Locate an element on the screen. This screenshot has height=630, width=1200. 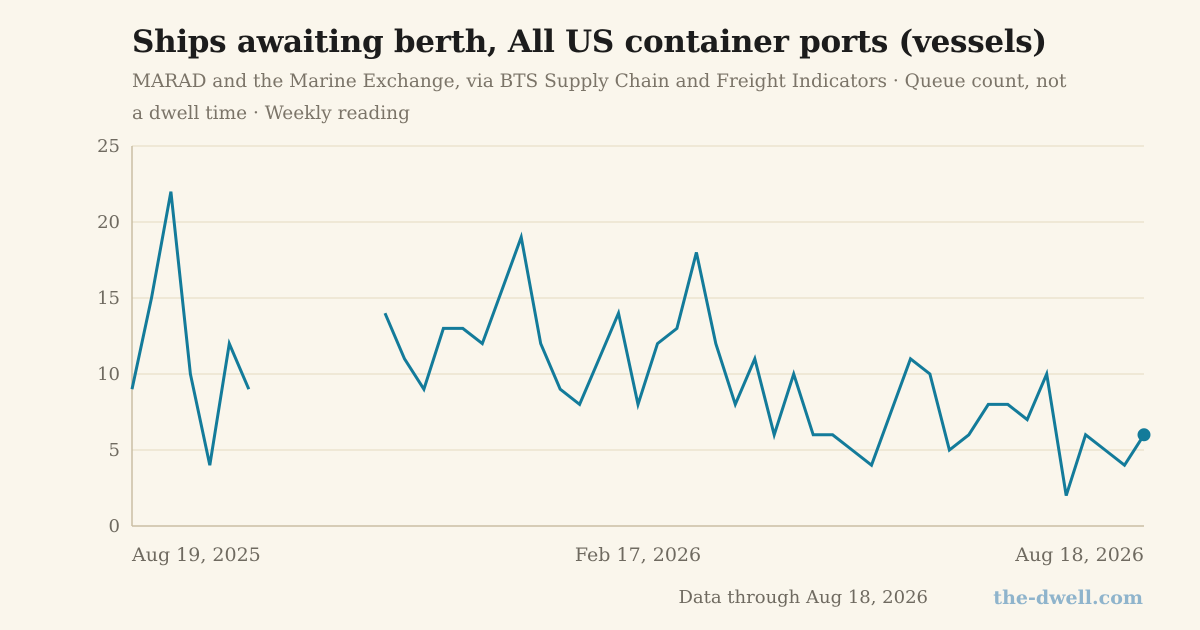
y-axis-ticks: 0 5 10 15 20 25 is located at coordinates (108, 336).